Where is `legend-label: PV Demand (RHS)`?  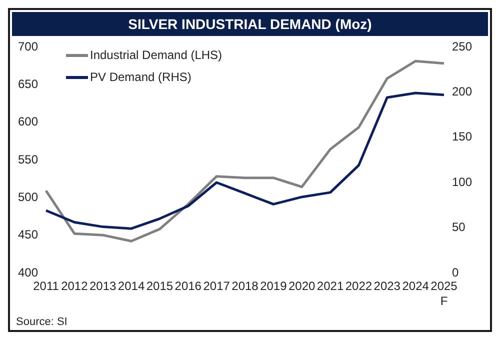 legend-label: PV Demand (RHS) is located at coordinates (141, 77).